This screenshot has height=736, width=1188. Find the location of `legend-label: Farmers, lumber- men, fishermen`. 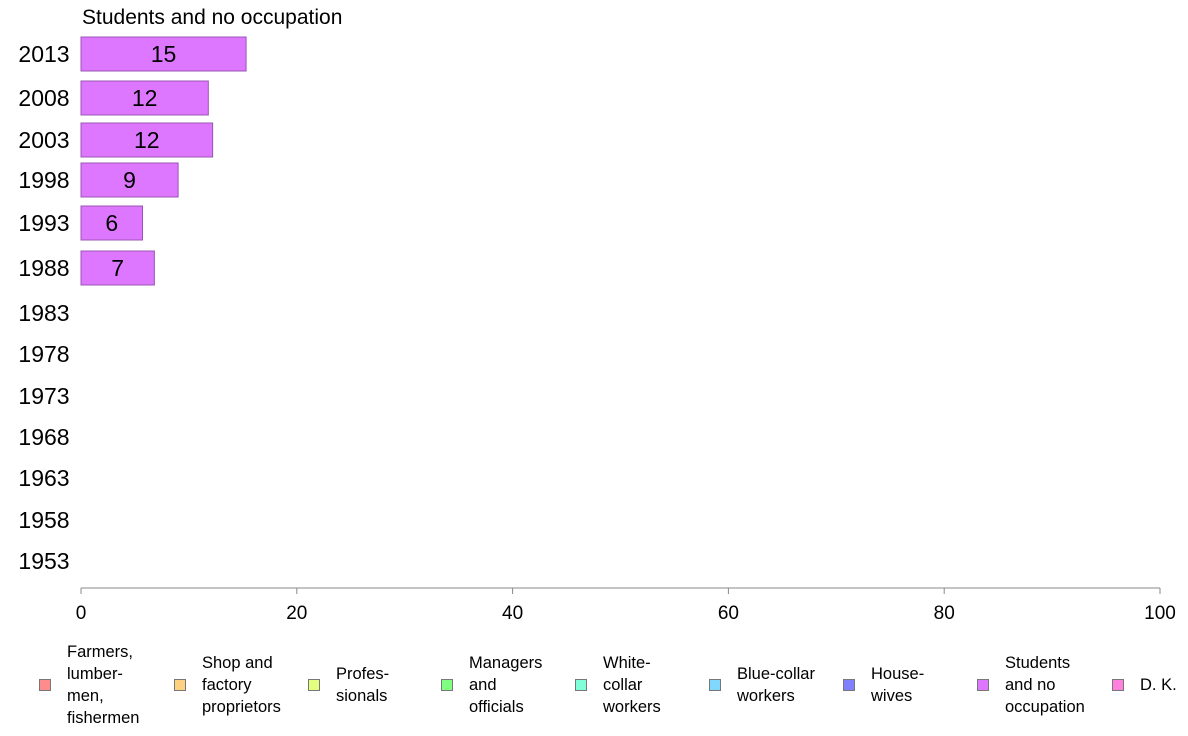

legend-label: Farmers, lumber- men, fishermen is located at coordinates (103, 685).